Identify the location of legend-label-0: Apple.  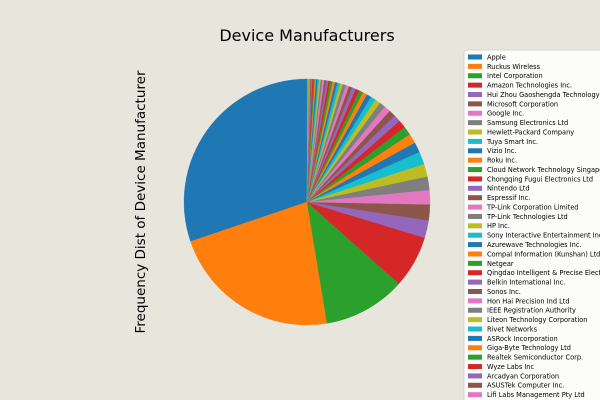
(496, 57).